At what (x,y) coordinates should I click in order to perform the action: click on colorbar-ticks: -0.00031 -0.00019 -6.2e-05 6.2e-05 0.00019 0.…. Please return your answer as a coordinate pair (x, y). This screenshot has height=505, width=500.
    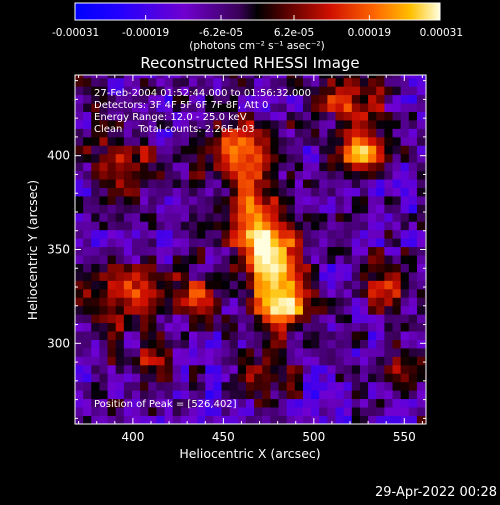
    Looking at the image, I should click on (257, 27).